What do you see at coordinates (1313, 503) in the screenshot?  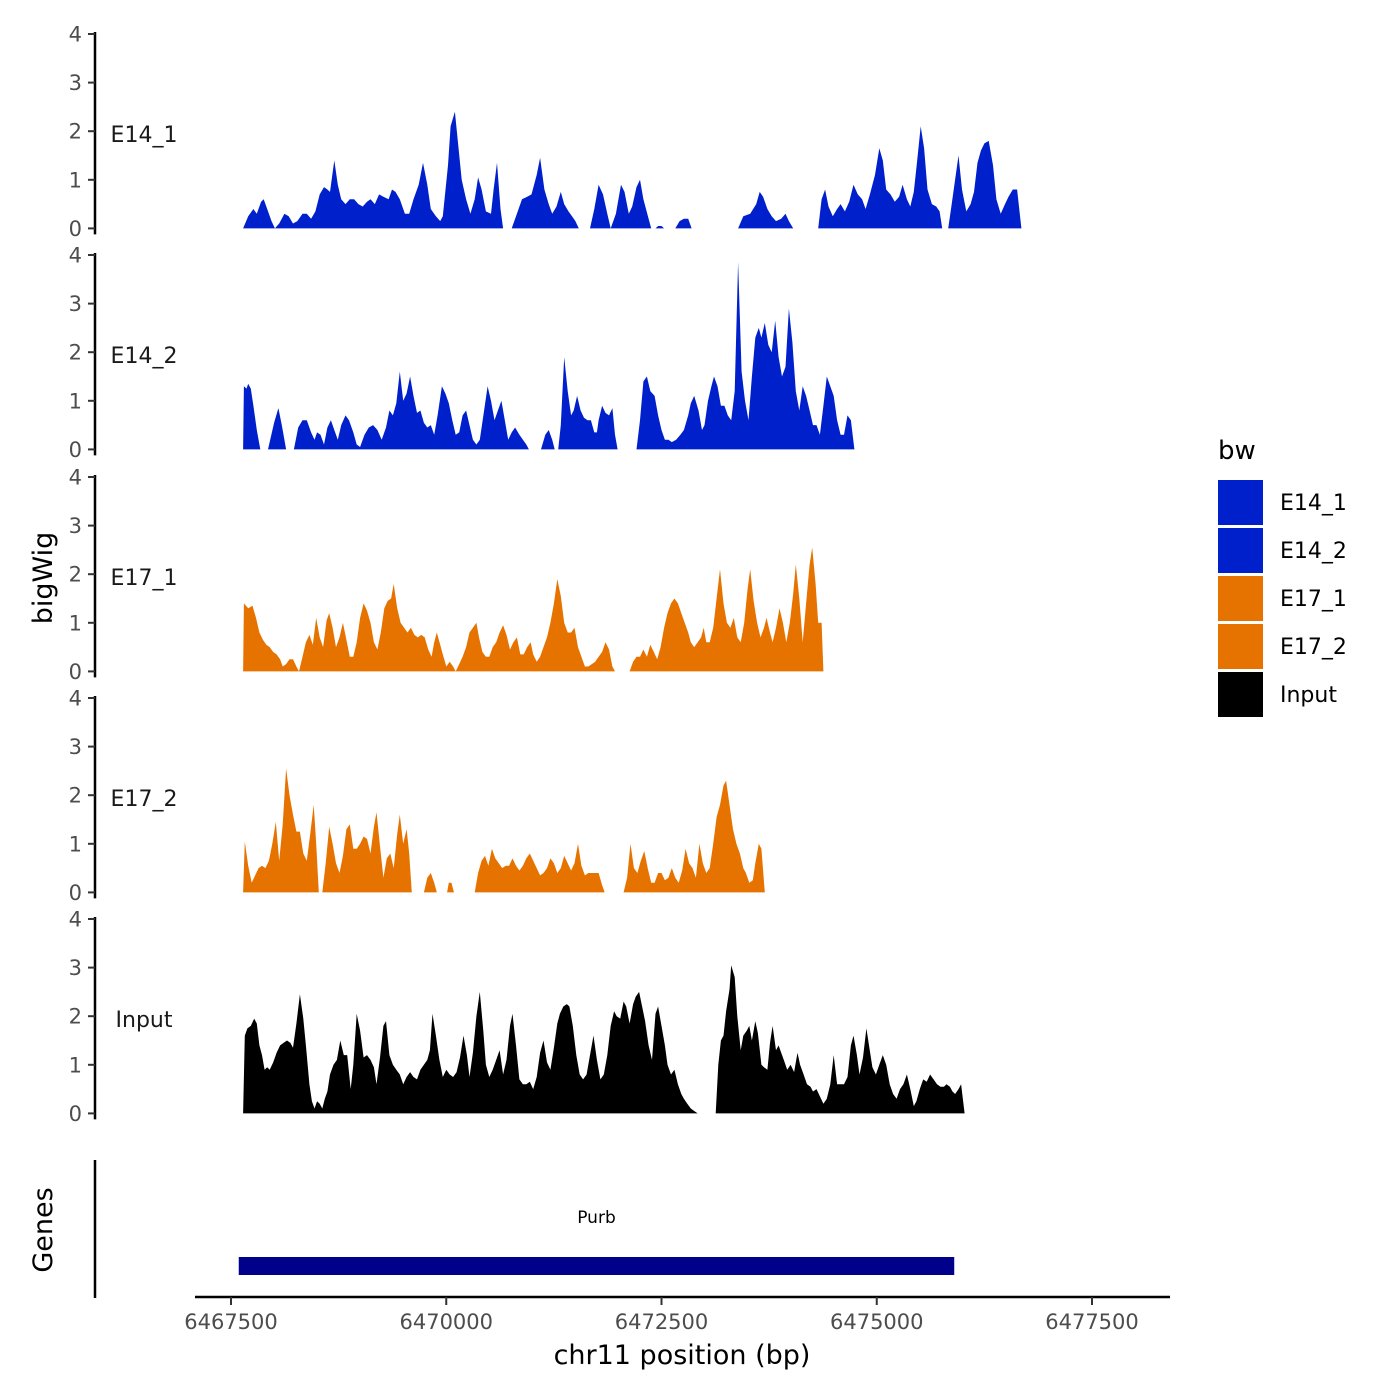 I see `legend-label: E14_1` at bounding box center [1313, 503].